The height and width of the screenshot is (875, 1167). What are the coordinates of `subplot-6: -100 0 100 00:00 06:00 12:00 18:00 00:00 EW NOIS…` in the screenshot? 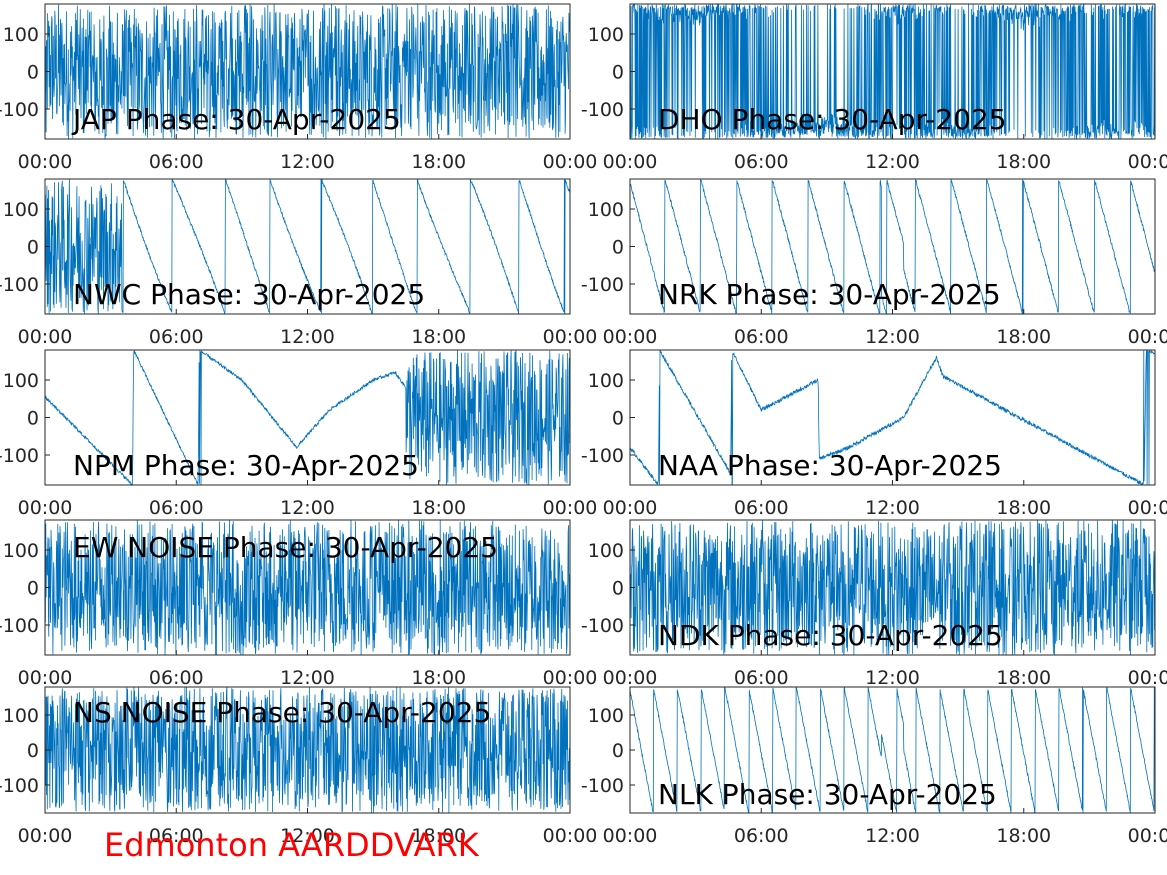 It's located at (299, 604).